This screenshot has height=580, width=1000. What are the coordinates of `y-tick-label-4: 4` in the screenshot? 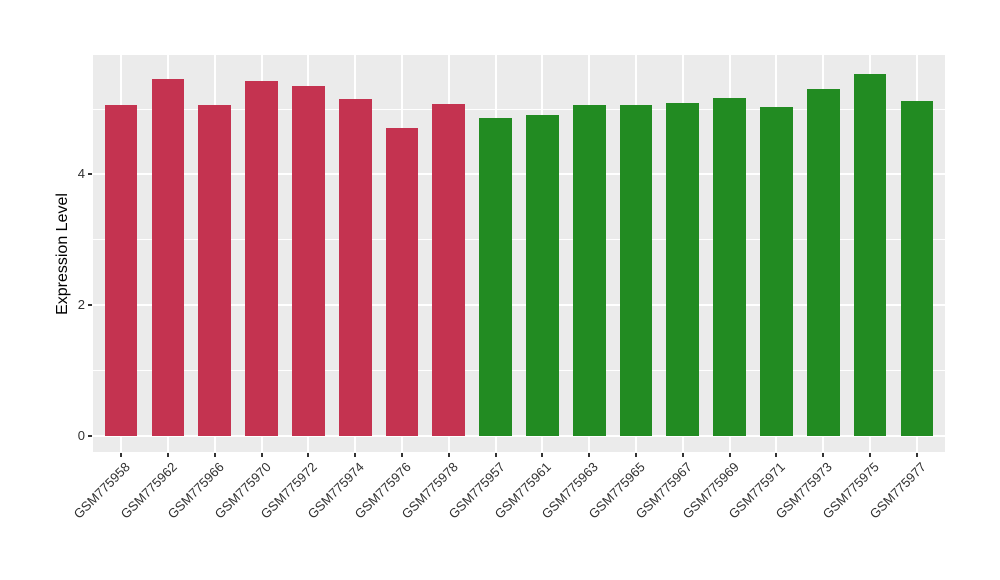 It's located at (81, 174).